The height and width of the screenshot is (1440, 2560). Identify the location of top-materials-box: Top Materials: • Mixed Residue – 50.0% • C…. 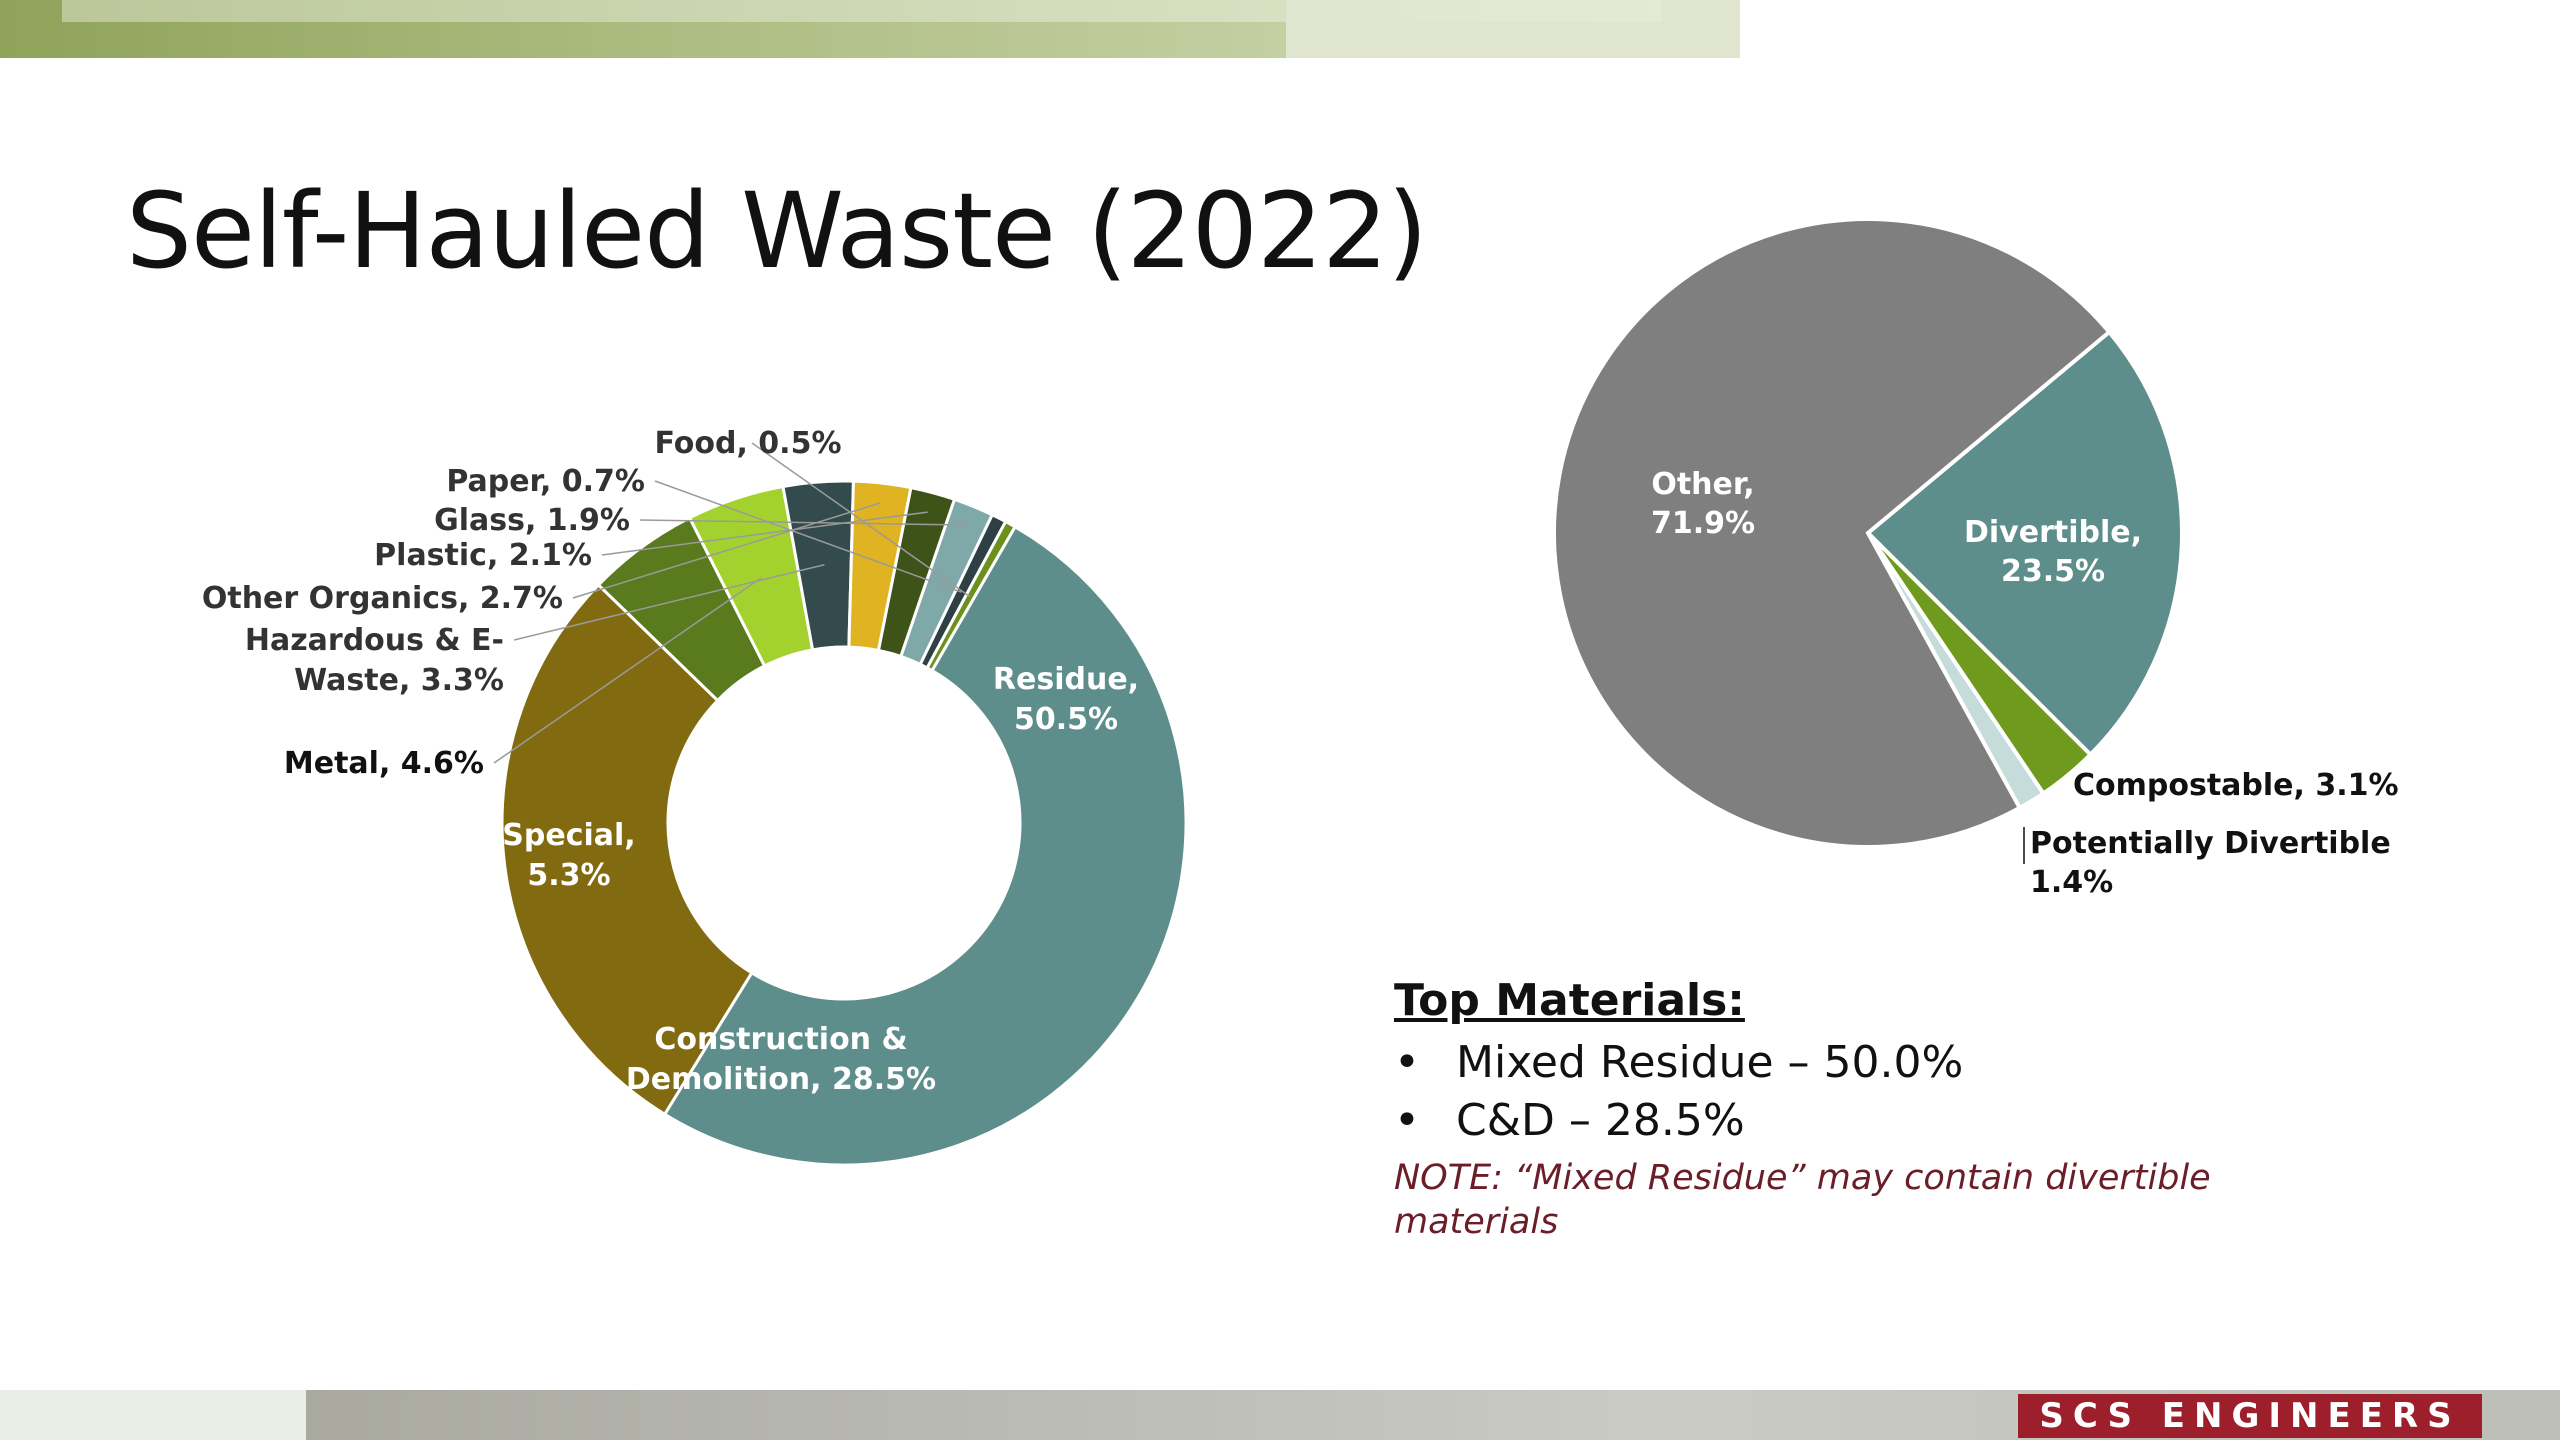
(1844, 1109).